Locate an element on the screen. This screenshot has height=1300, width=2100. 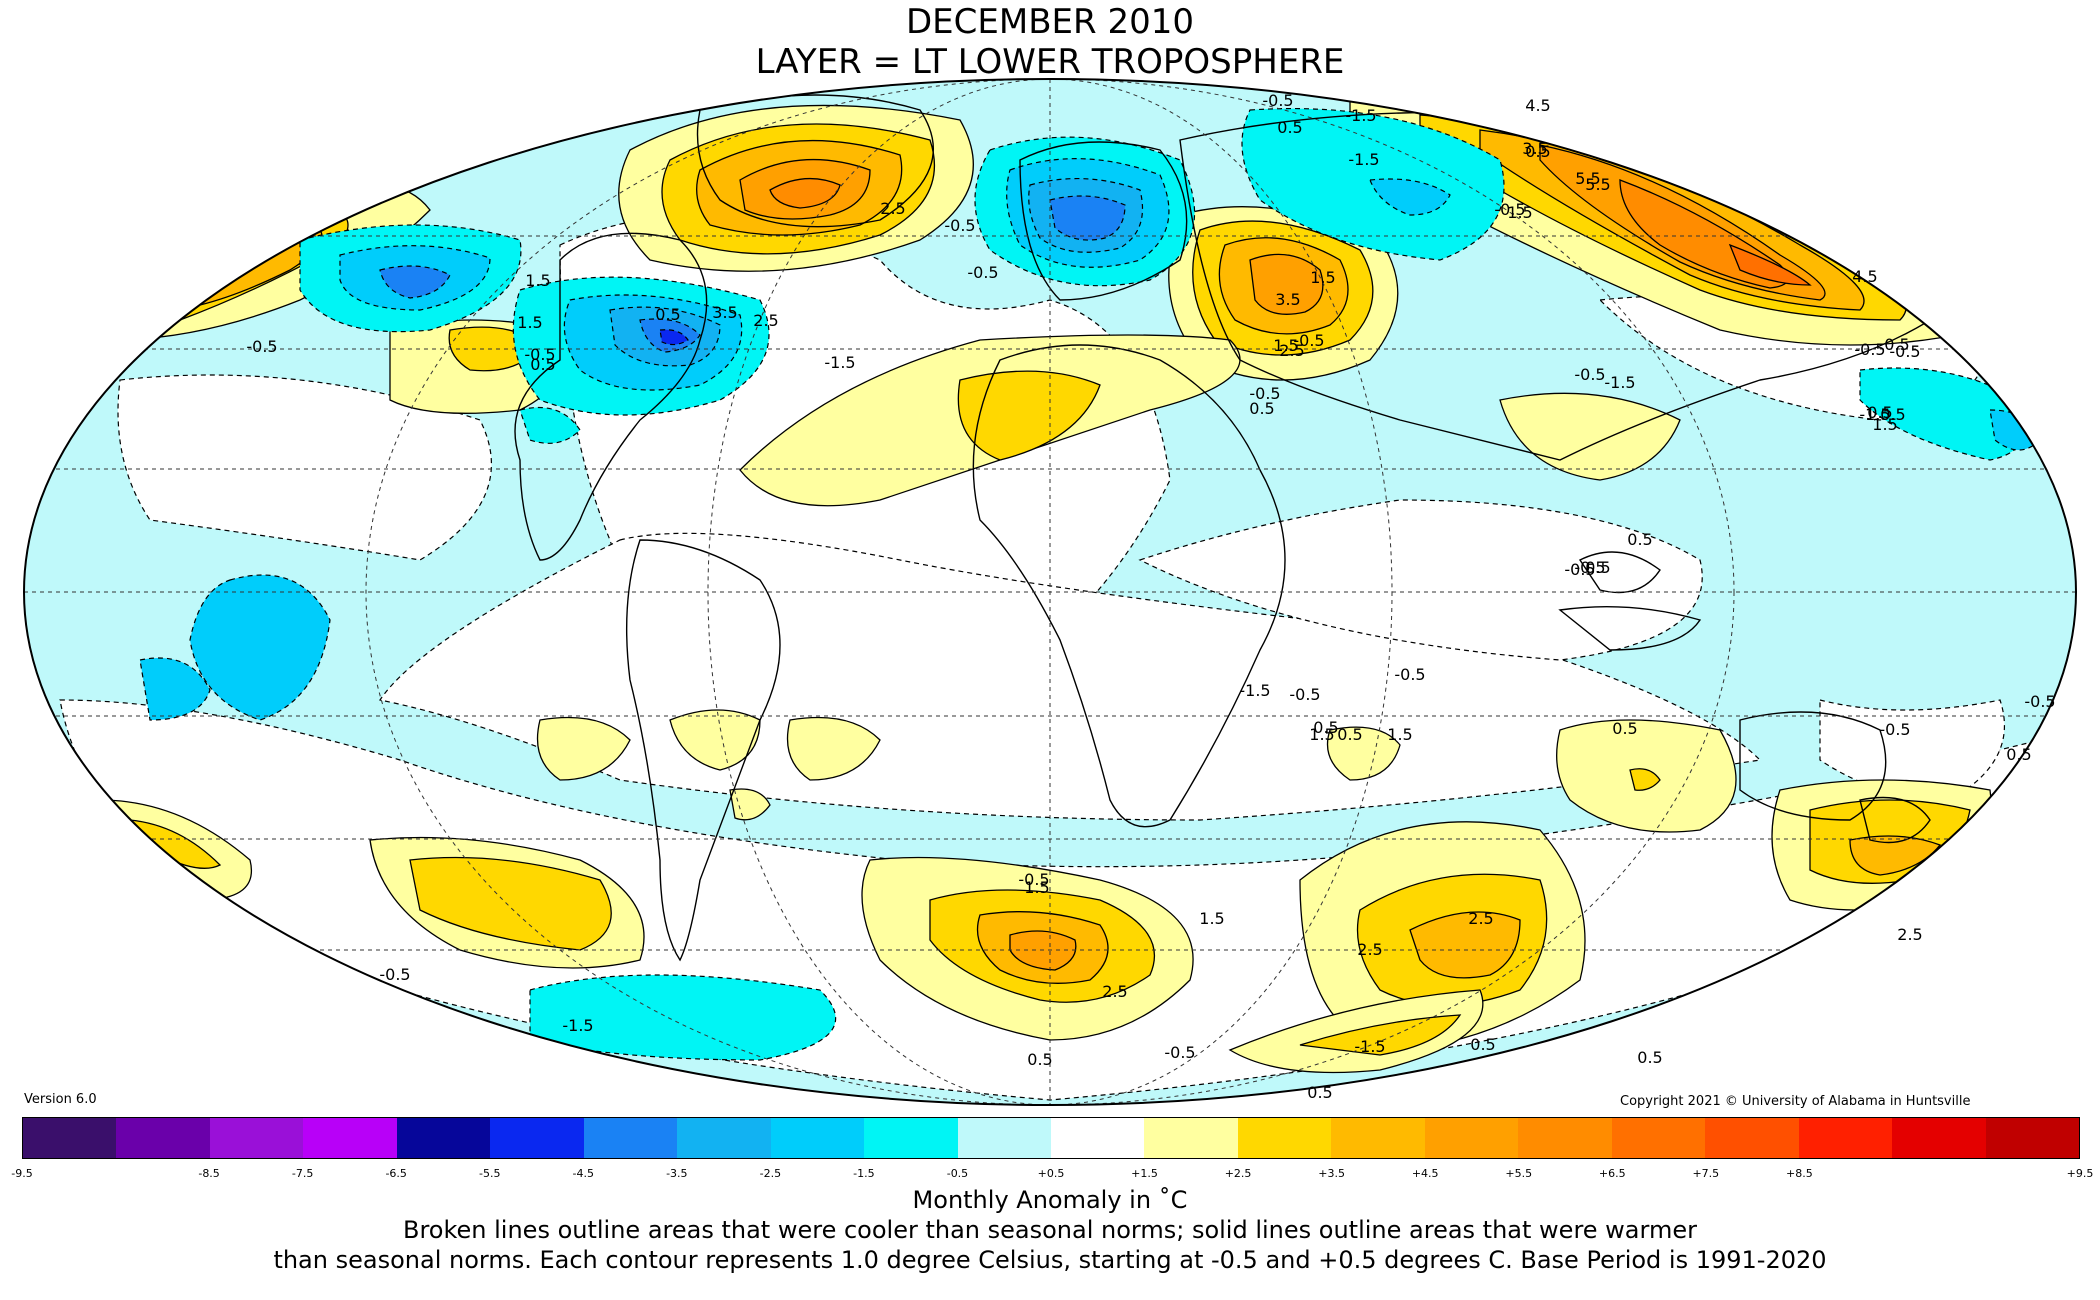
colorbar-tick-label: -2.5 is located at coordinates (770, 1173).